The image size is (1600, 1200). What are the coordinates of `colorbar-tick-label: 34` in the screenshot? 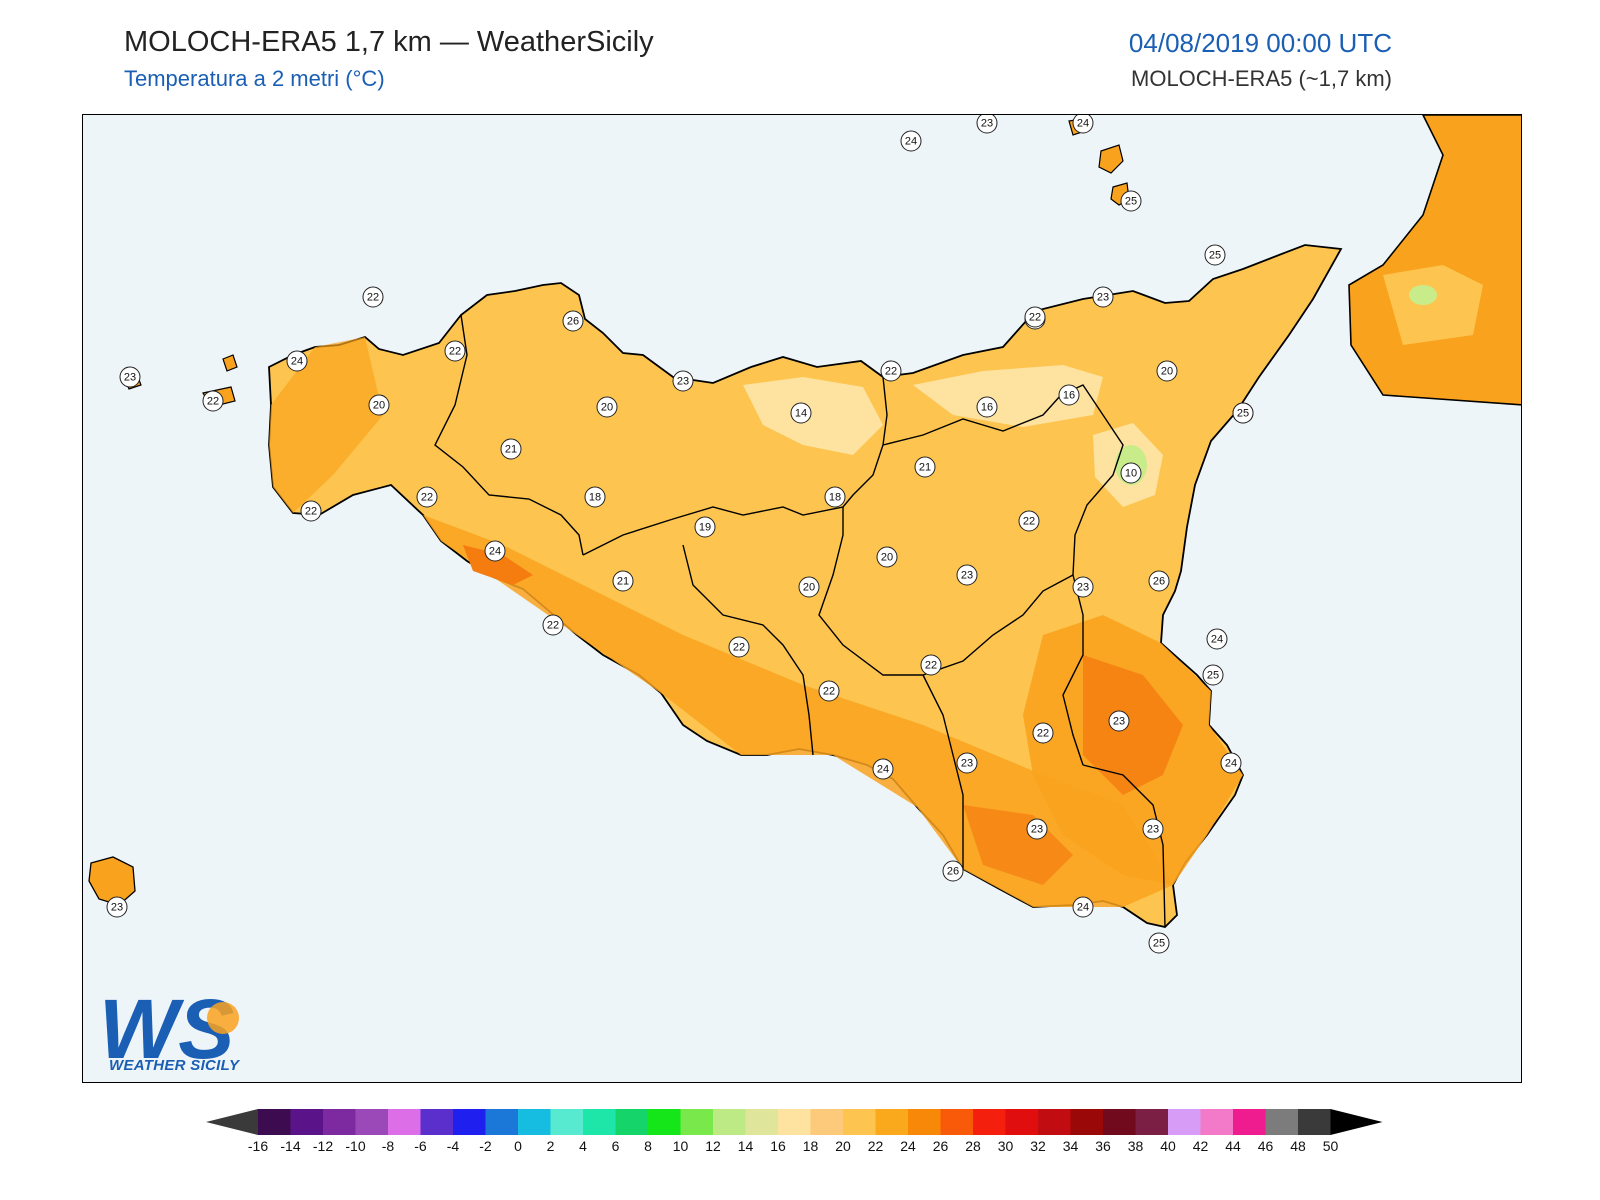 It's located at (1070, 1146).